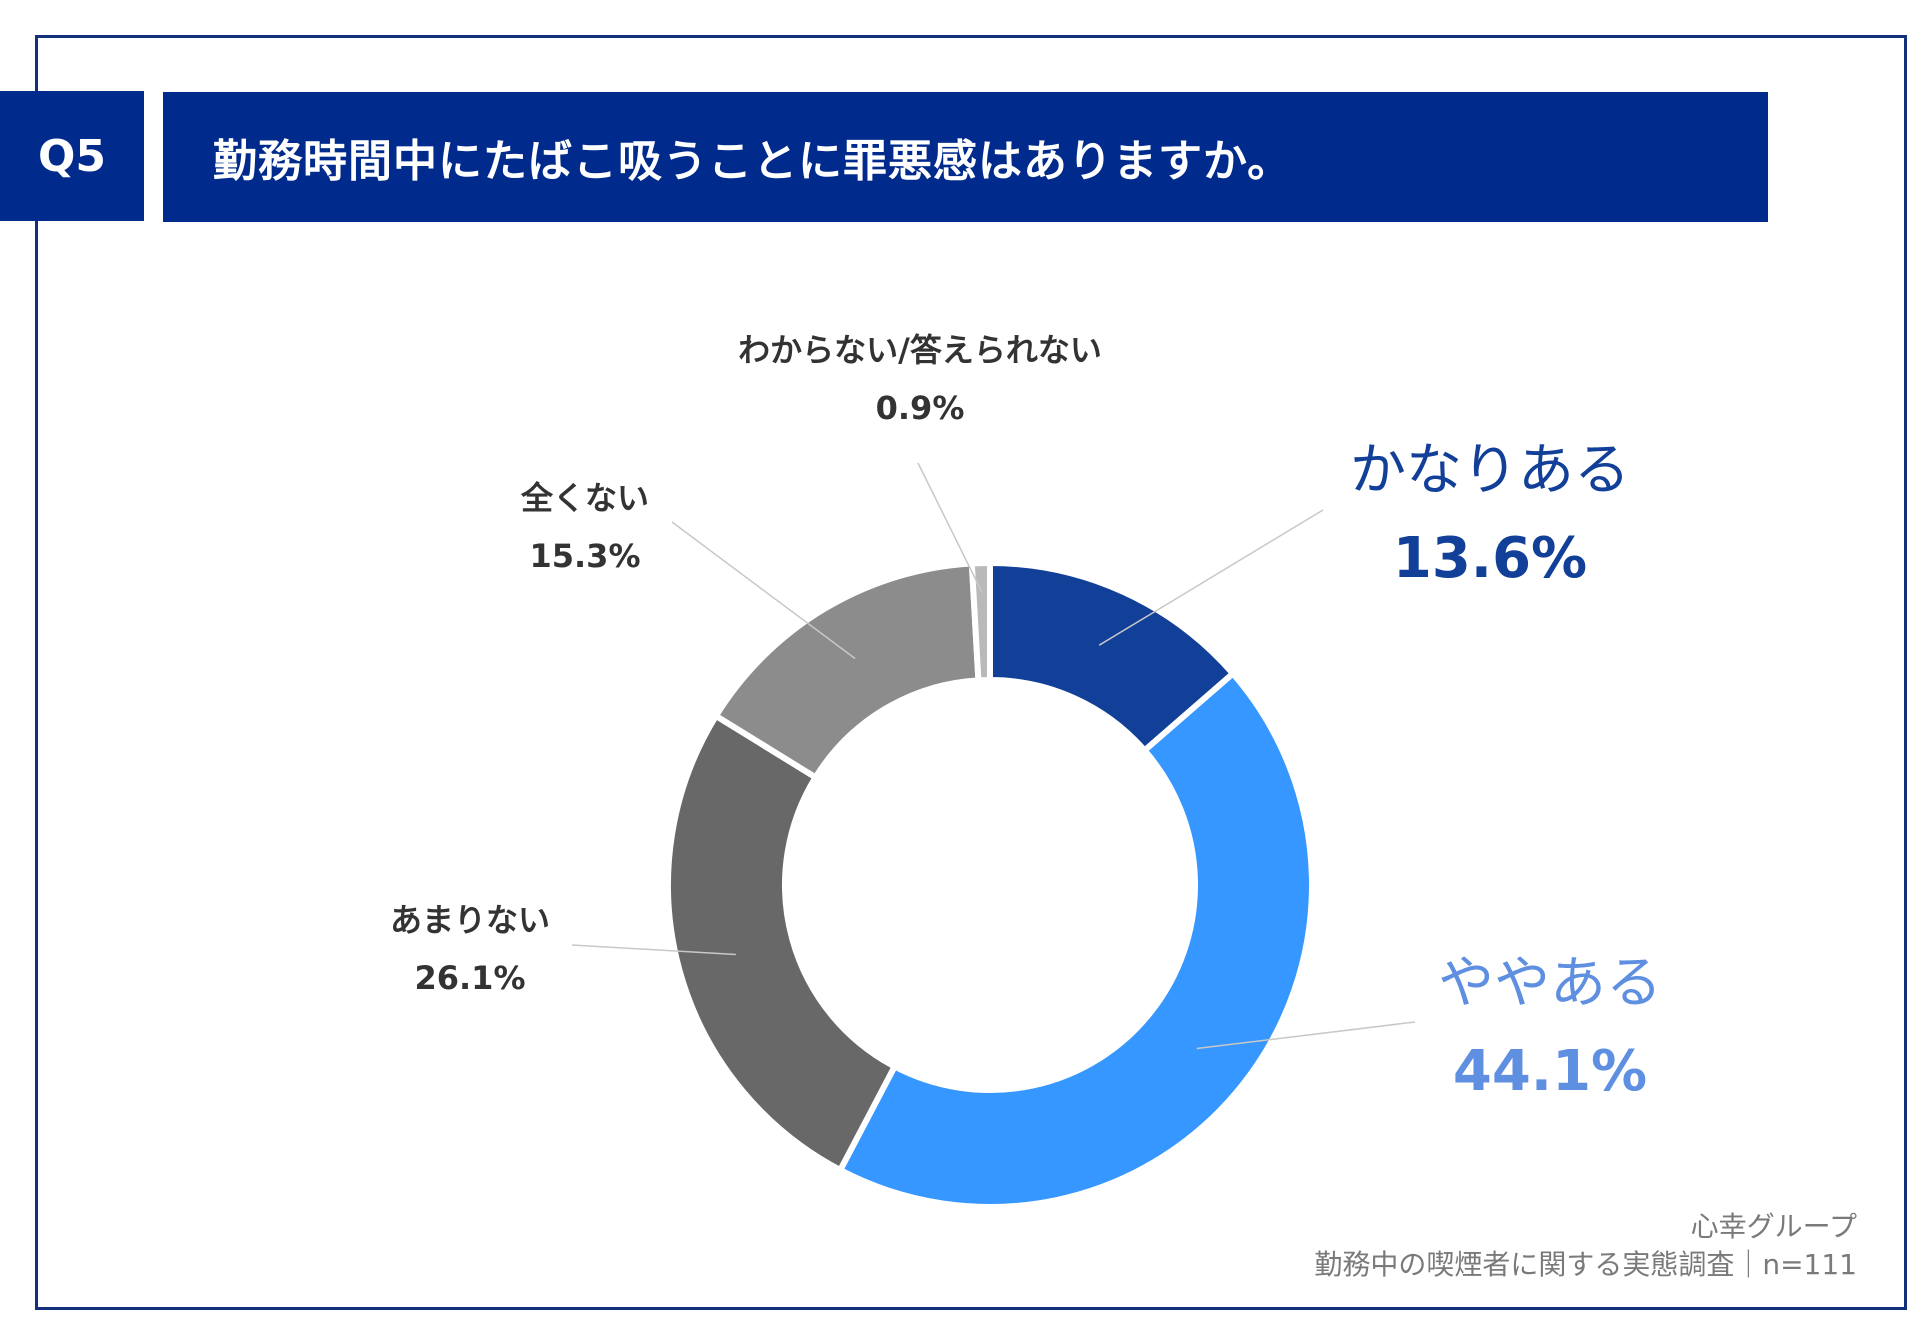 The height and width of the screenshot is (1338, 1932). Describe the element at coordinates (980, 622) in the screenshot. I see `slice-wakaranai` at that location.